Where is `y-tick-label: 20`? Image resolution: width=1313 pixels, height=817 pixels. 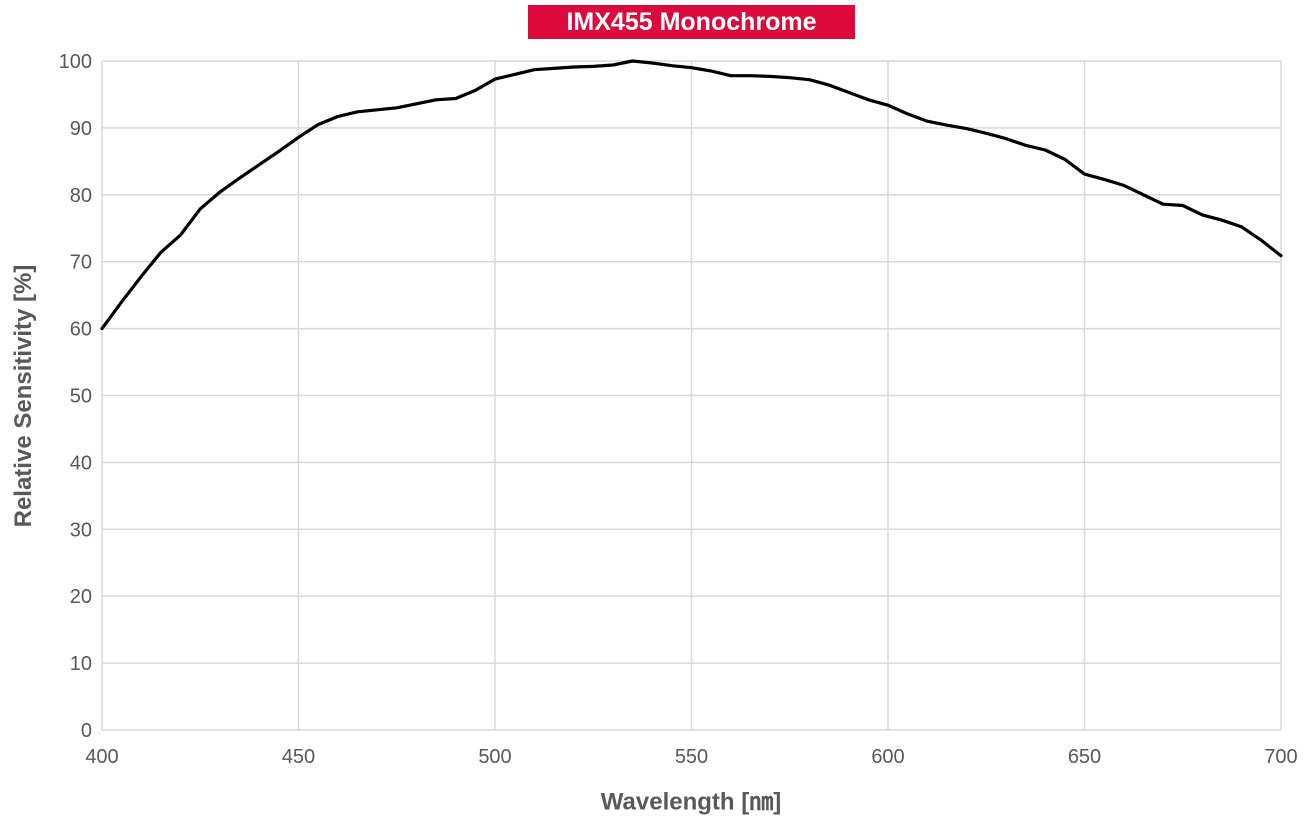
y-tick-label: 20 is located at coordinates (81, 597).